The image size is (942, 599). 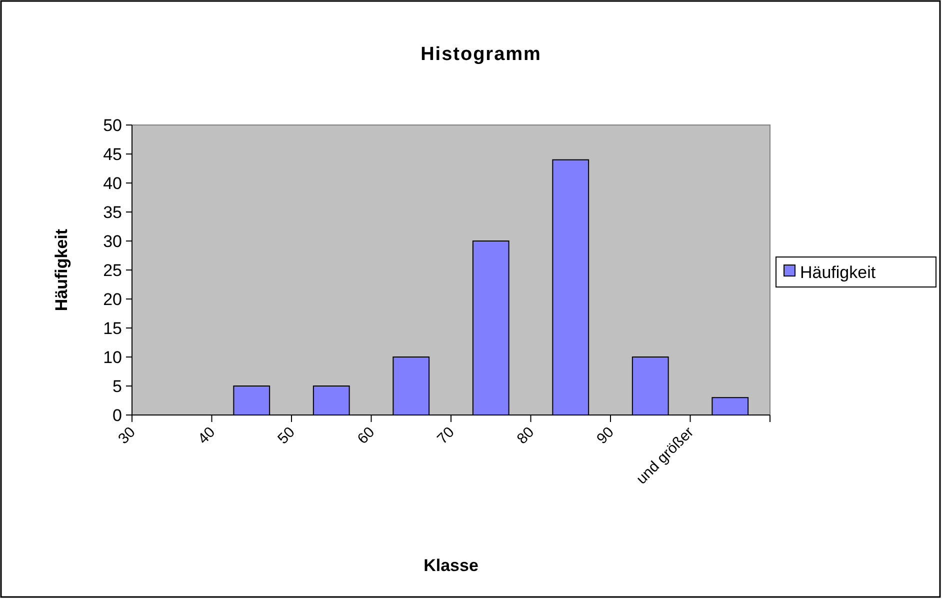 What do you see at coordinates (61, 270) in the screenshot?
I see `y-axis-title: Häufigkeit` at bounding box center [61, 270].